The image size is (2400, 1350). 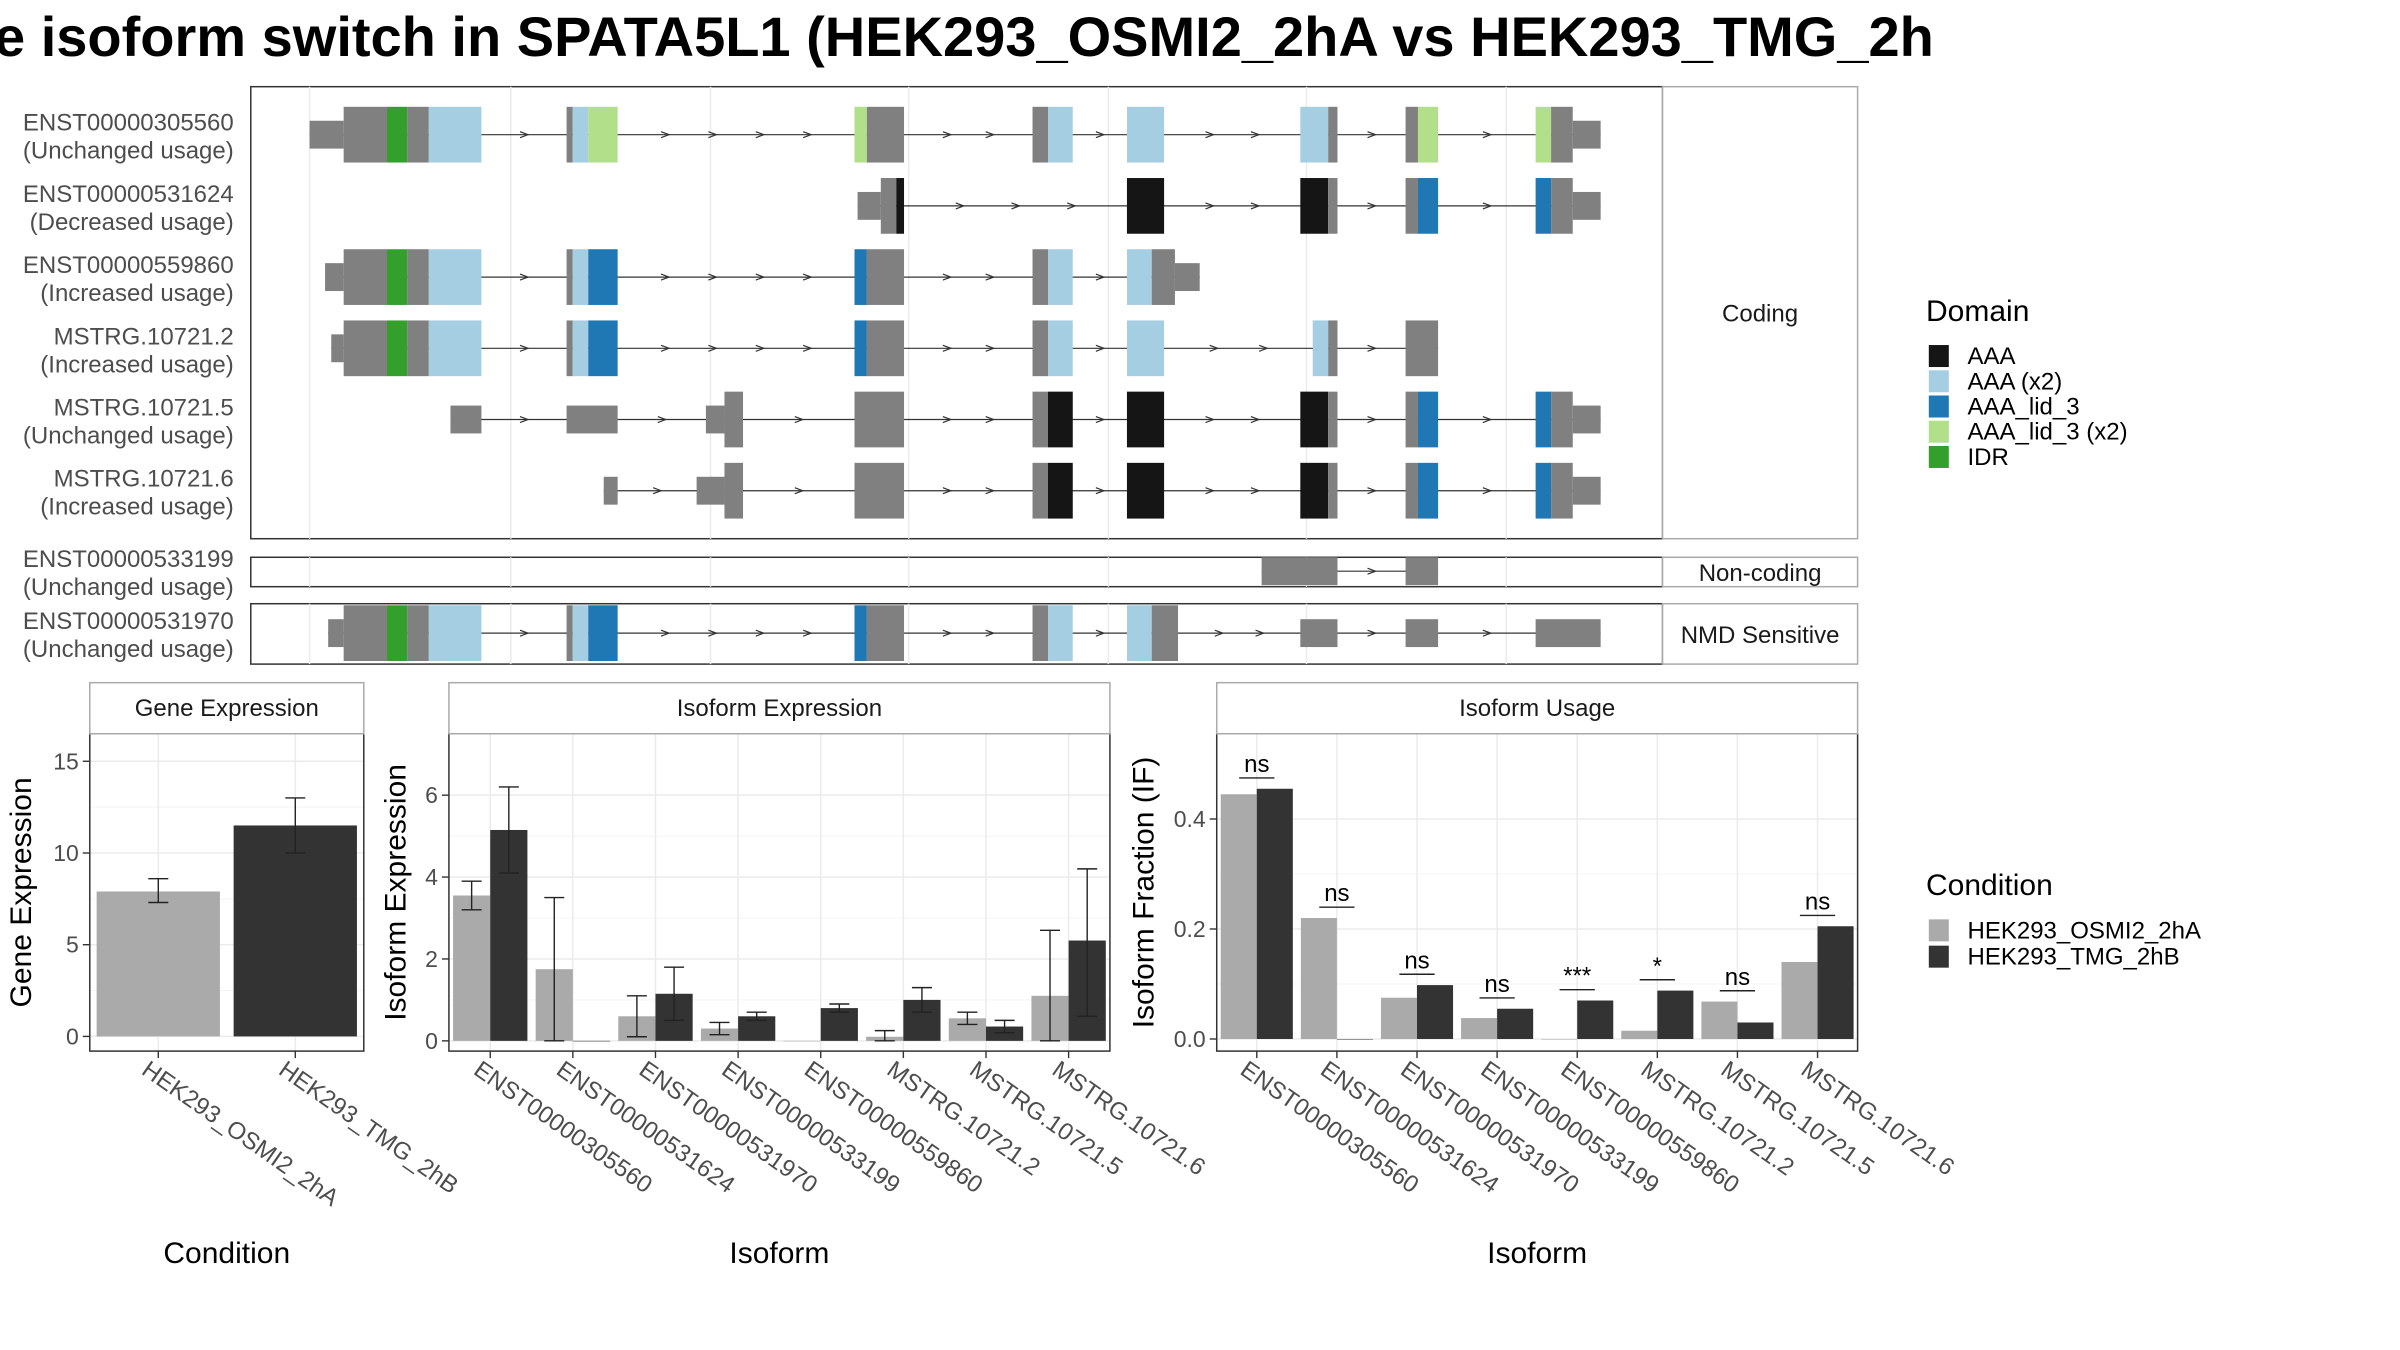 I want to click on x-tick-label: MSTRG.10721.6, so click(x=1128, y=1118).